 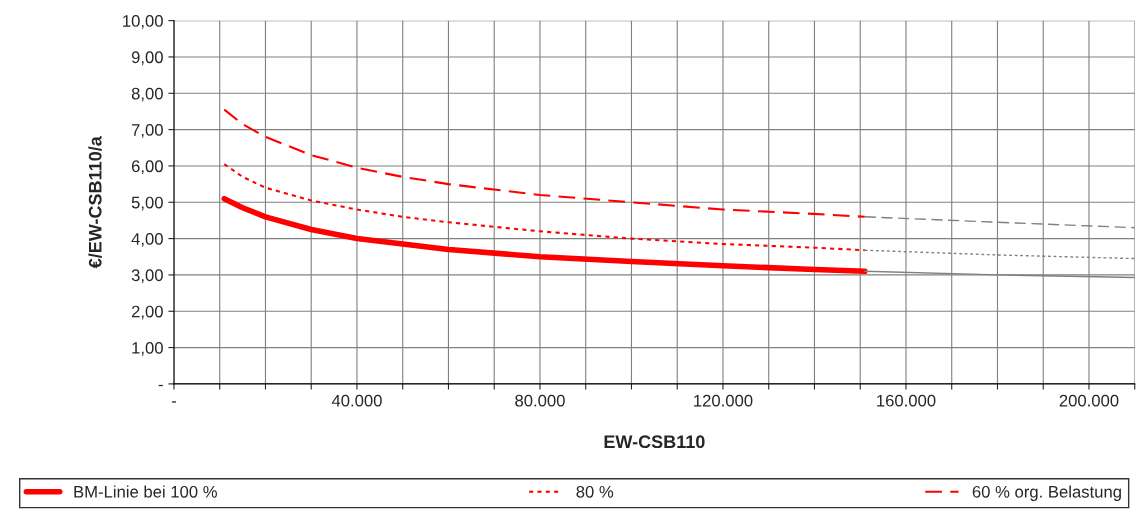 I want to click on y-axis-title: €/EW-CSB110/a, so click(x=95, y=202).